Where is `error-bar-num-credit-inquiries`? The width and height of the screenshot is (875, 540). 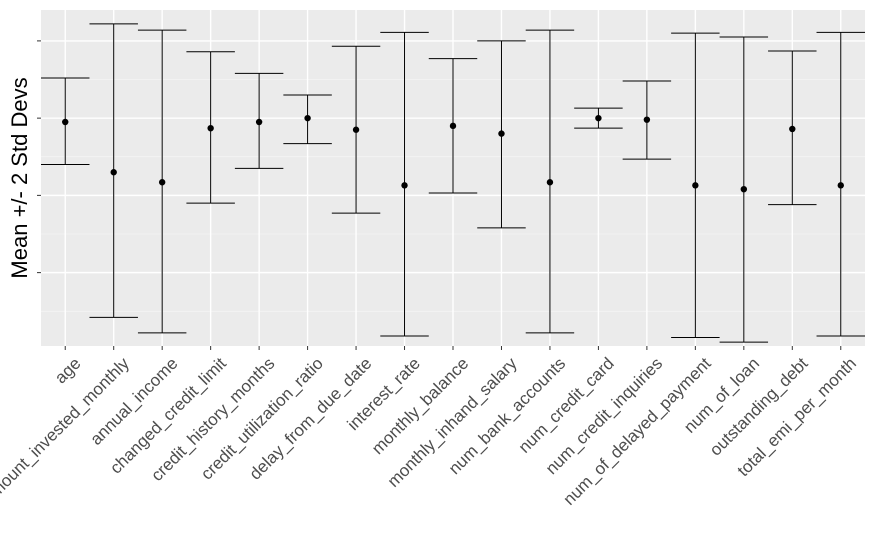
error-bar-num-credit-inquiries is located at coordinates (647, 120).